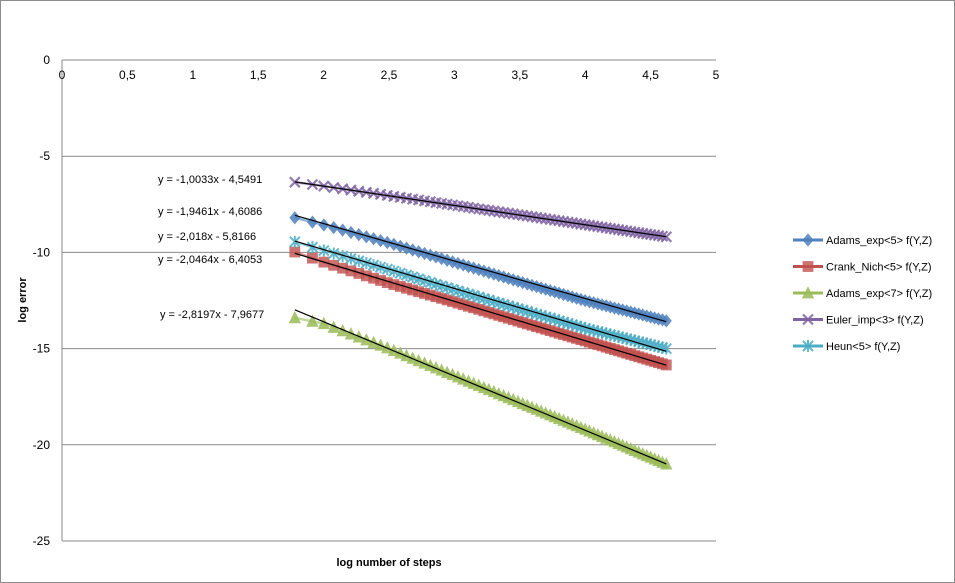 The image size is (955, 583). What do you see at coordinates (650, 75) in the screenshot?
I see `x-tick-label: 4,5` at bounding box center [650, 75].